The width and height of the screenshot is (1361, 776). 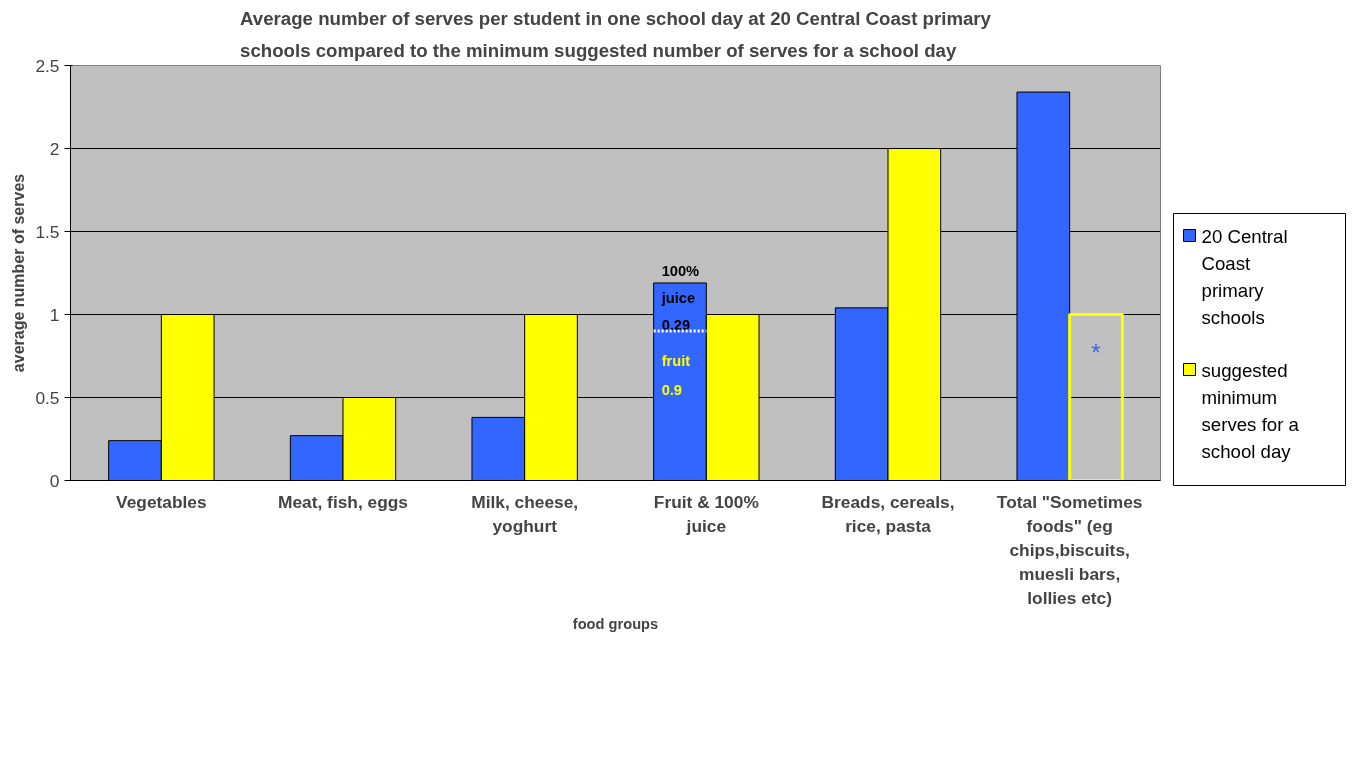 I want to click on y-tick-label: 0, so click(x=54, y=480).